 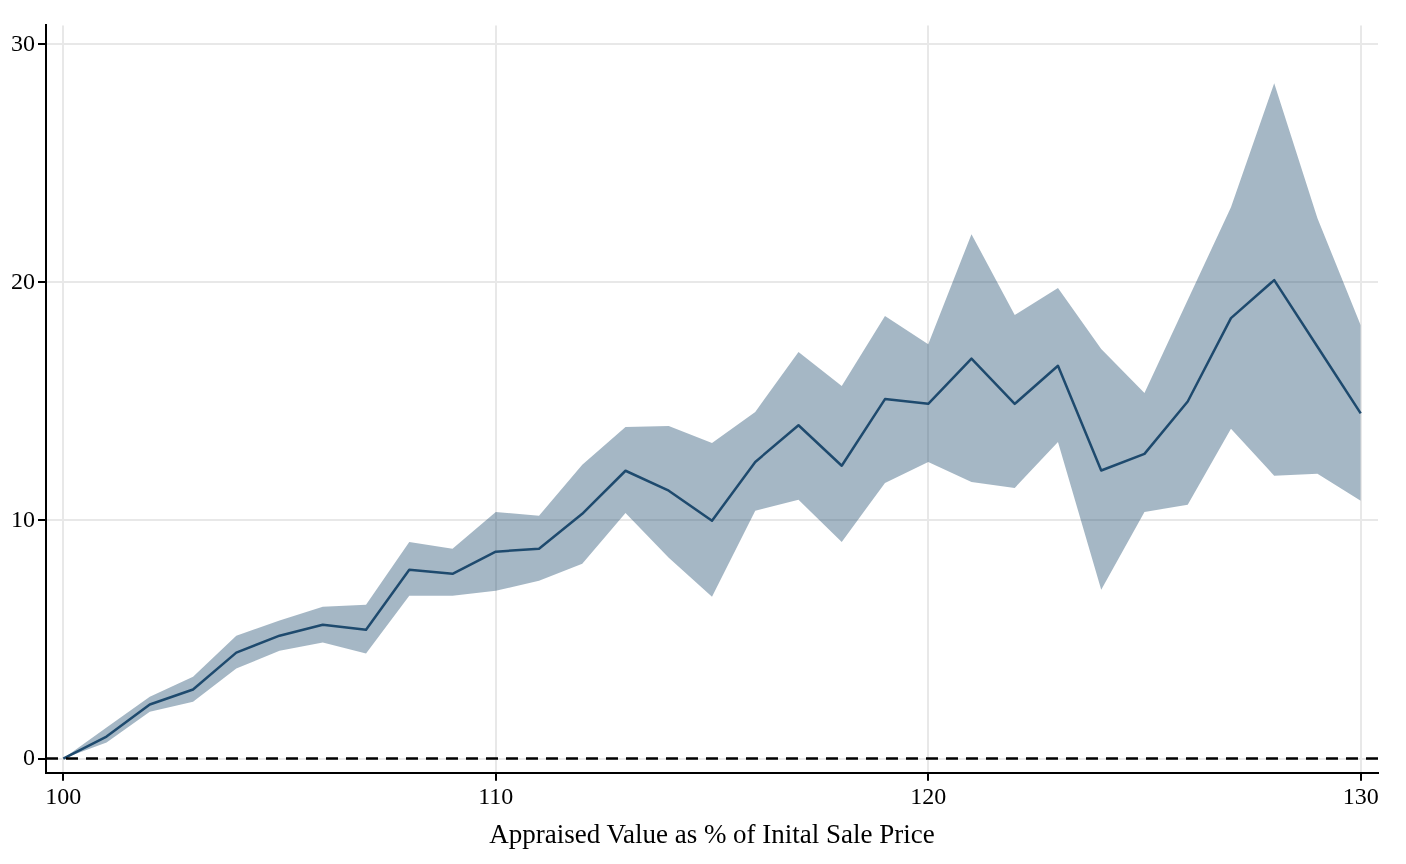 I want to click on x-tick-label: 130, so click(x=1360, y=796).